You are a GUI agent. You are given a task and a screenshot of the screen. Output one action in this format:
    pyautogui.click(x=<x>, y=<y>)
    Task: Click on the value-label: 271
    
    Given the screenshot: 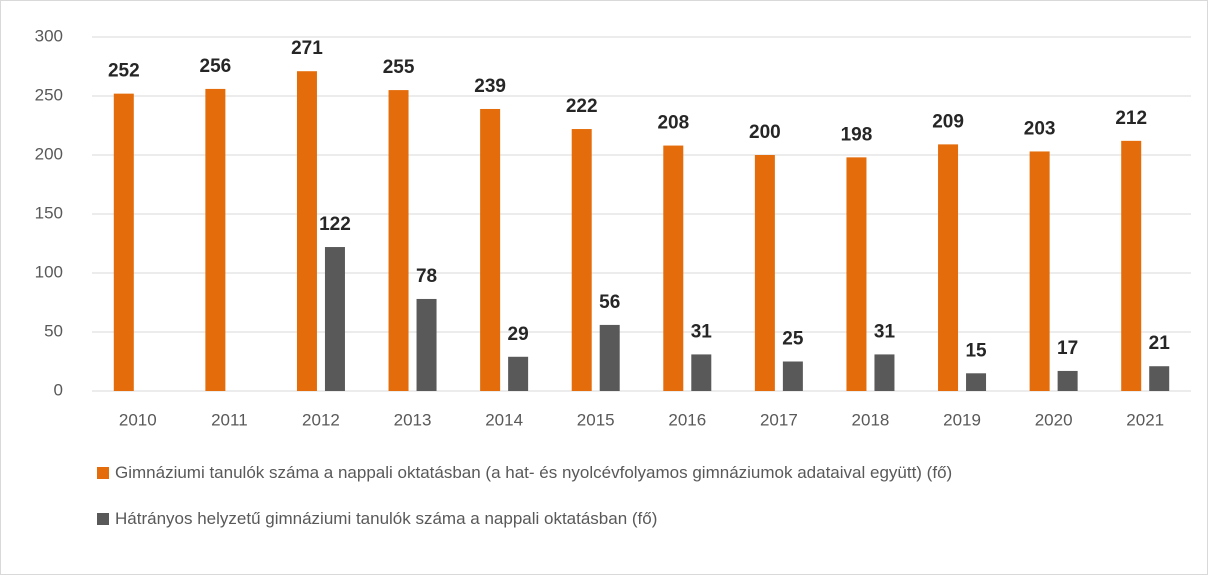 What is the action you would take?
    pyautogui.click(x=307, y=48)
    